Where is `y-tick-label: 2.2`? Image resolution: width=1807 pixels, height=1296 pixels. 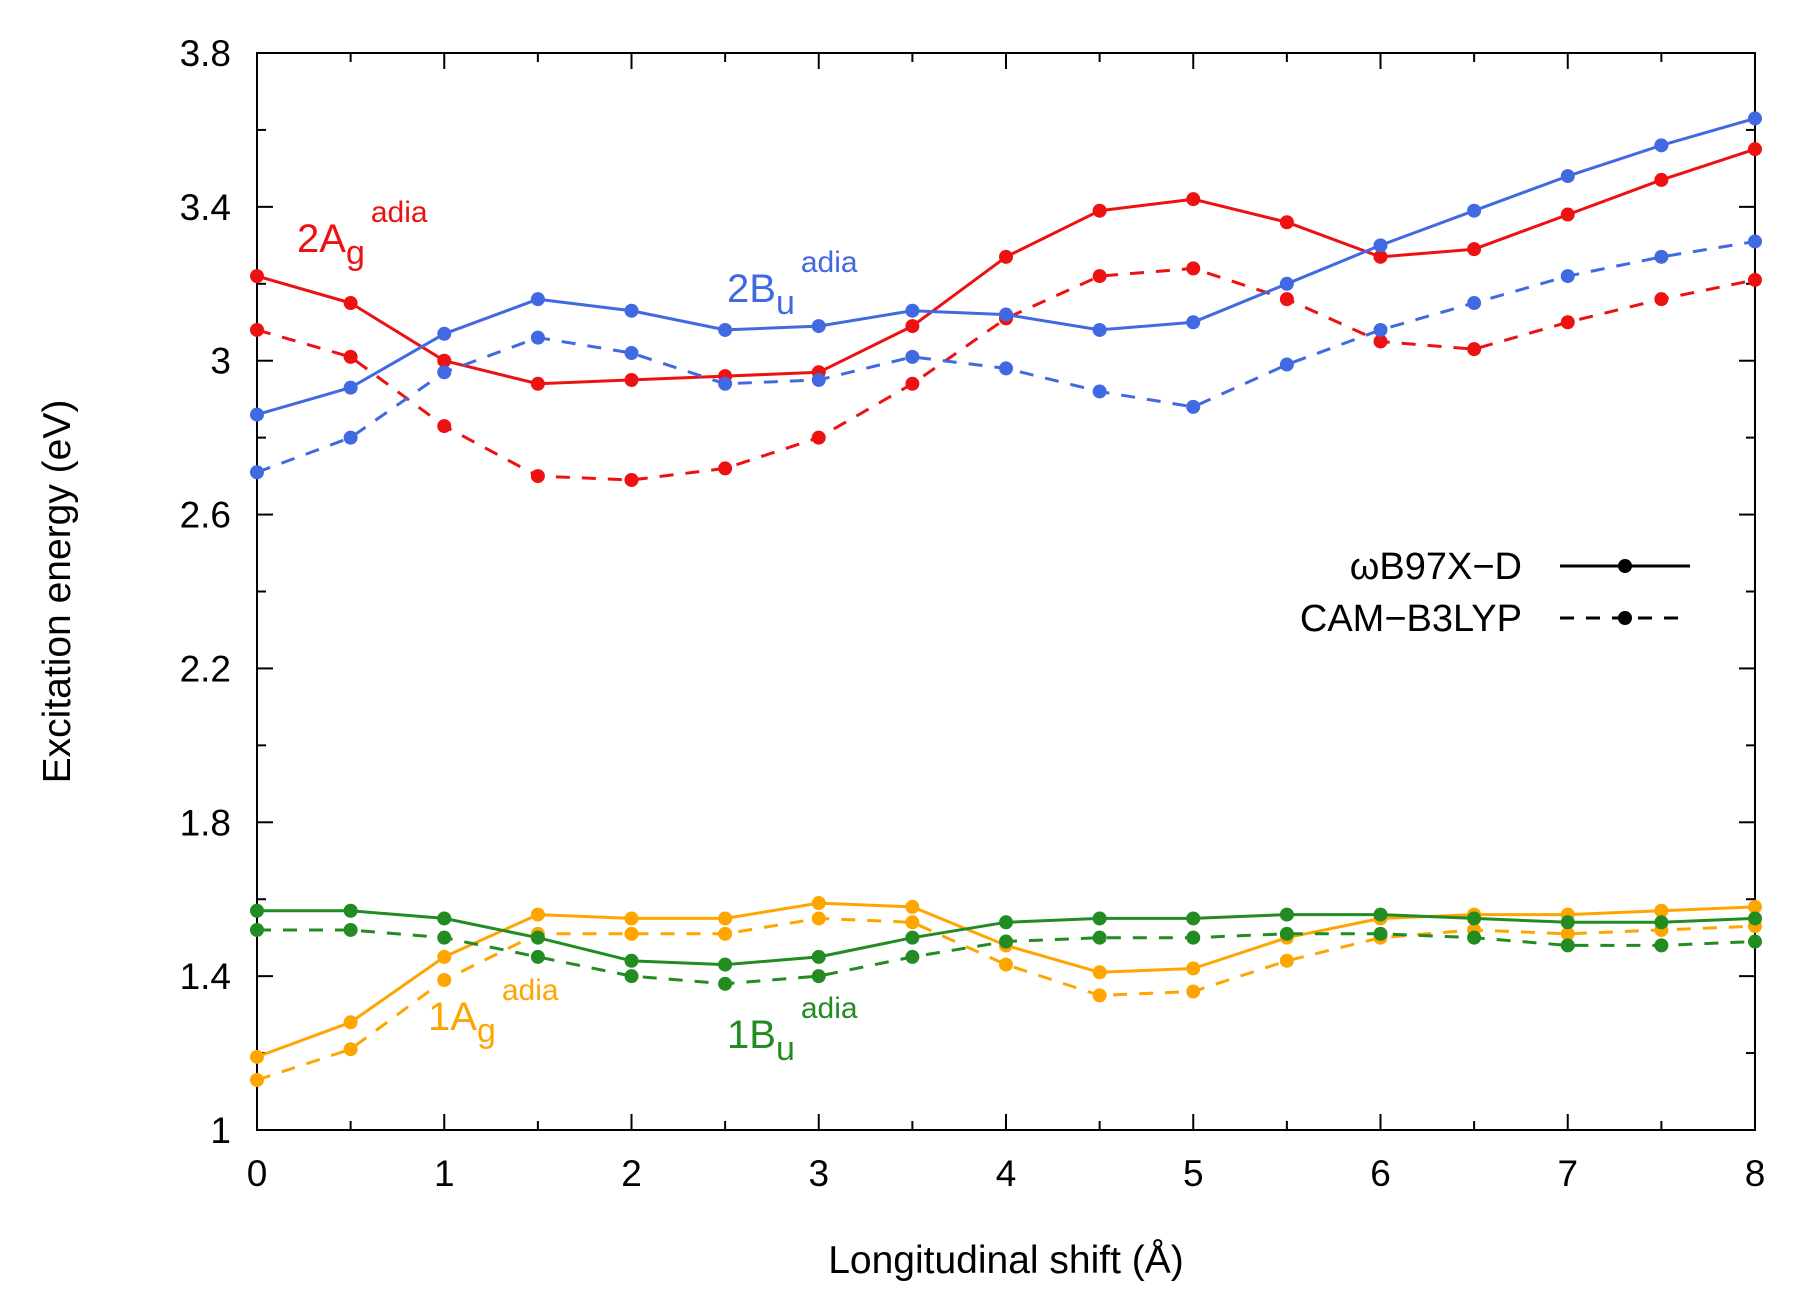 y-tick-label: 2.2 is located at coordinates (205, 668).